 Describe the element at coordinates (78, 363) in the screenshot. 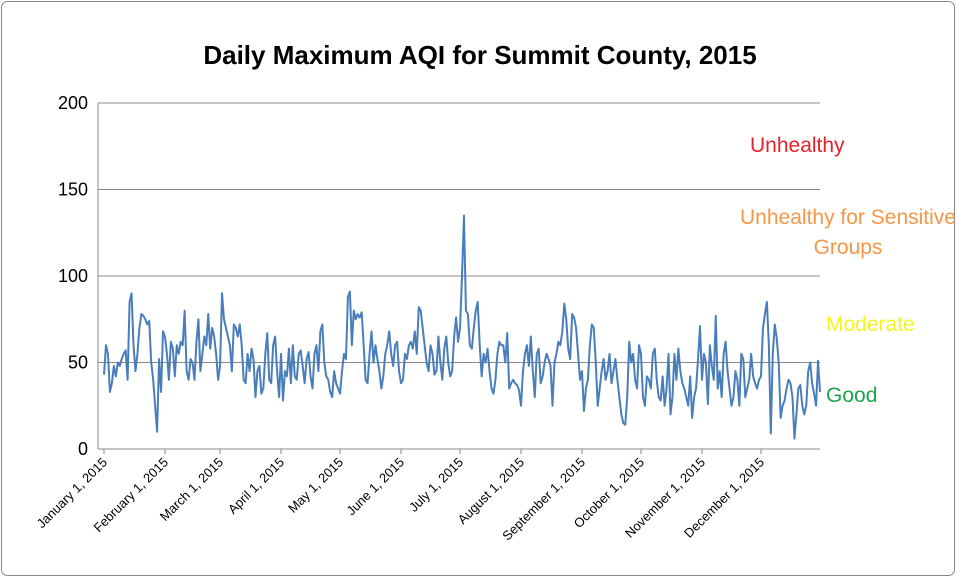

I see `y-tick-label: 50` at that location.